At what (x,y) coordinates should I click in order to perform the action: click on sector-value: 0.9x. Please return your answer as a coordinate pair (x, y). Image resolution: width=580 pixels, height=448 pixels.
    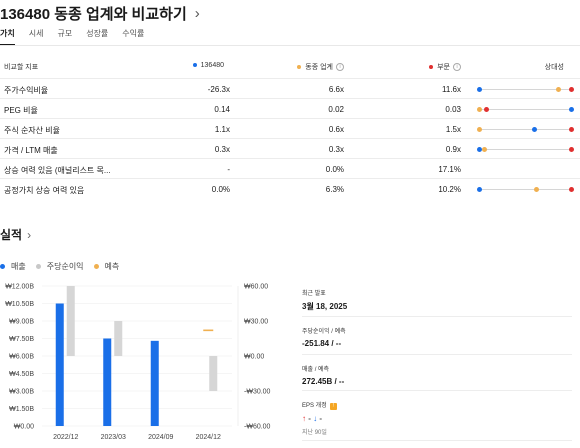
    Looking at the image, I should click on (453, 149).